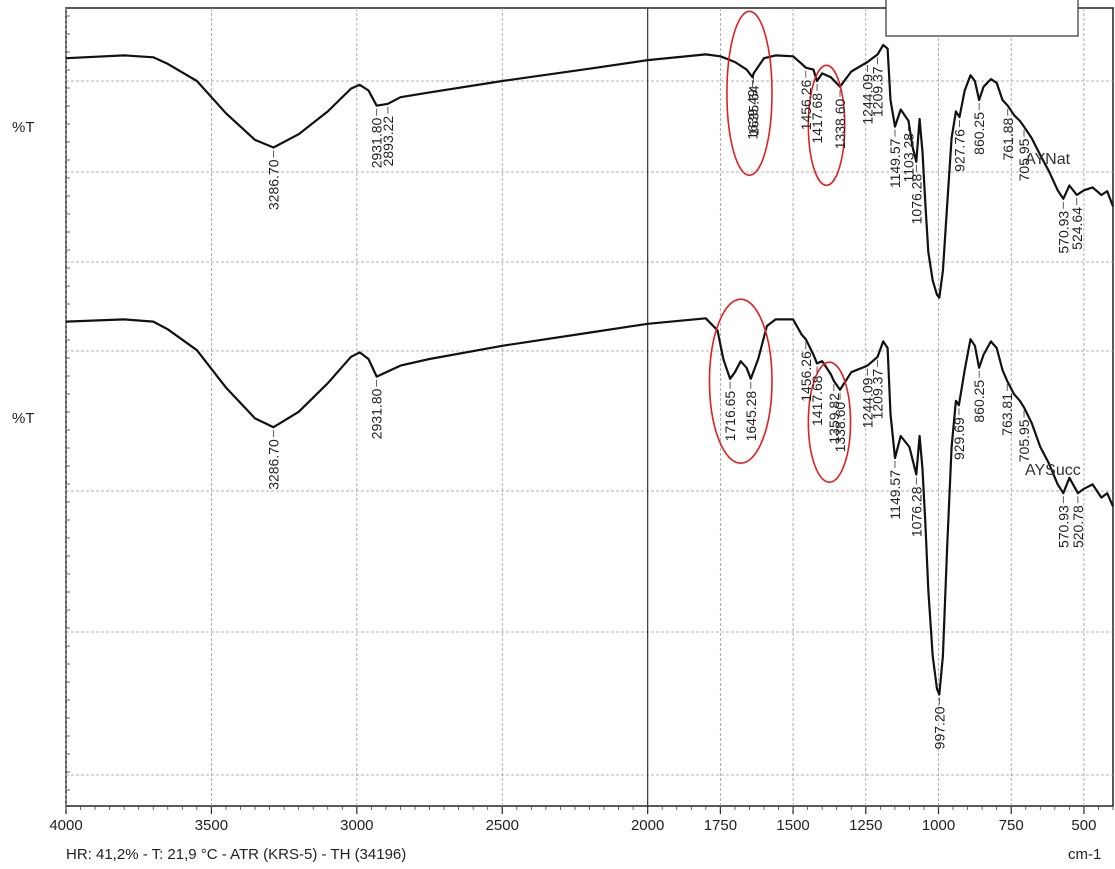 The width and height of the screenshot is (1115, 869). I want to click on peak-label: 997.20, so click(939, 727).